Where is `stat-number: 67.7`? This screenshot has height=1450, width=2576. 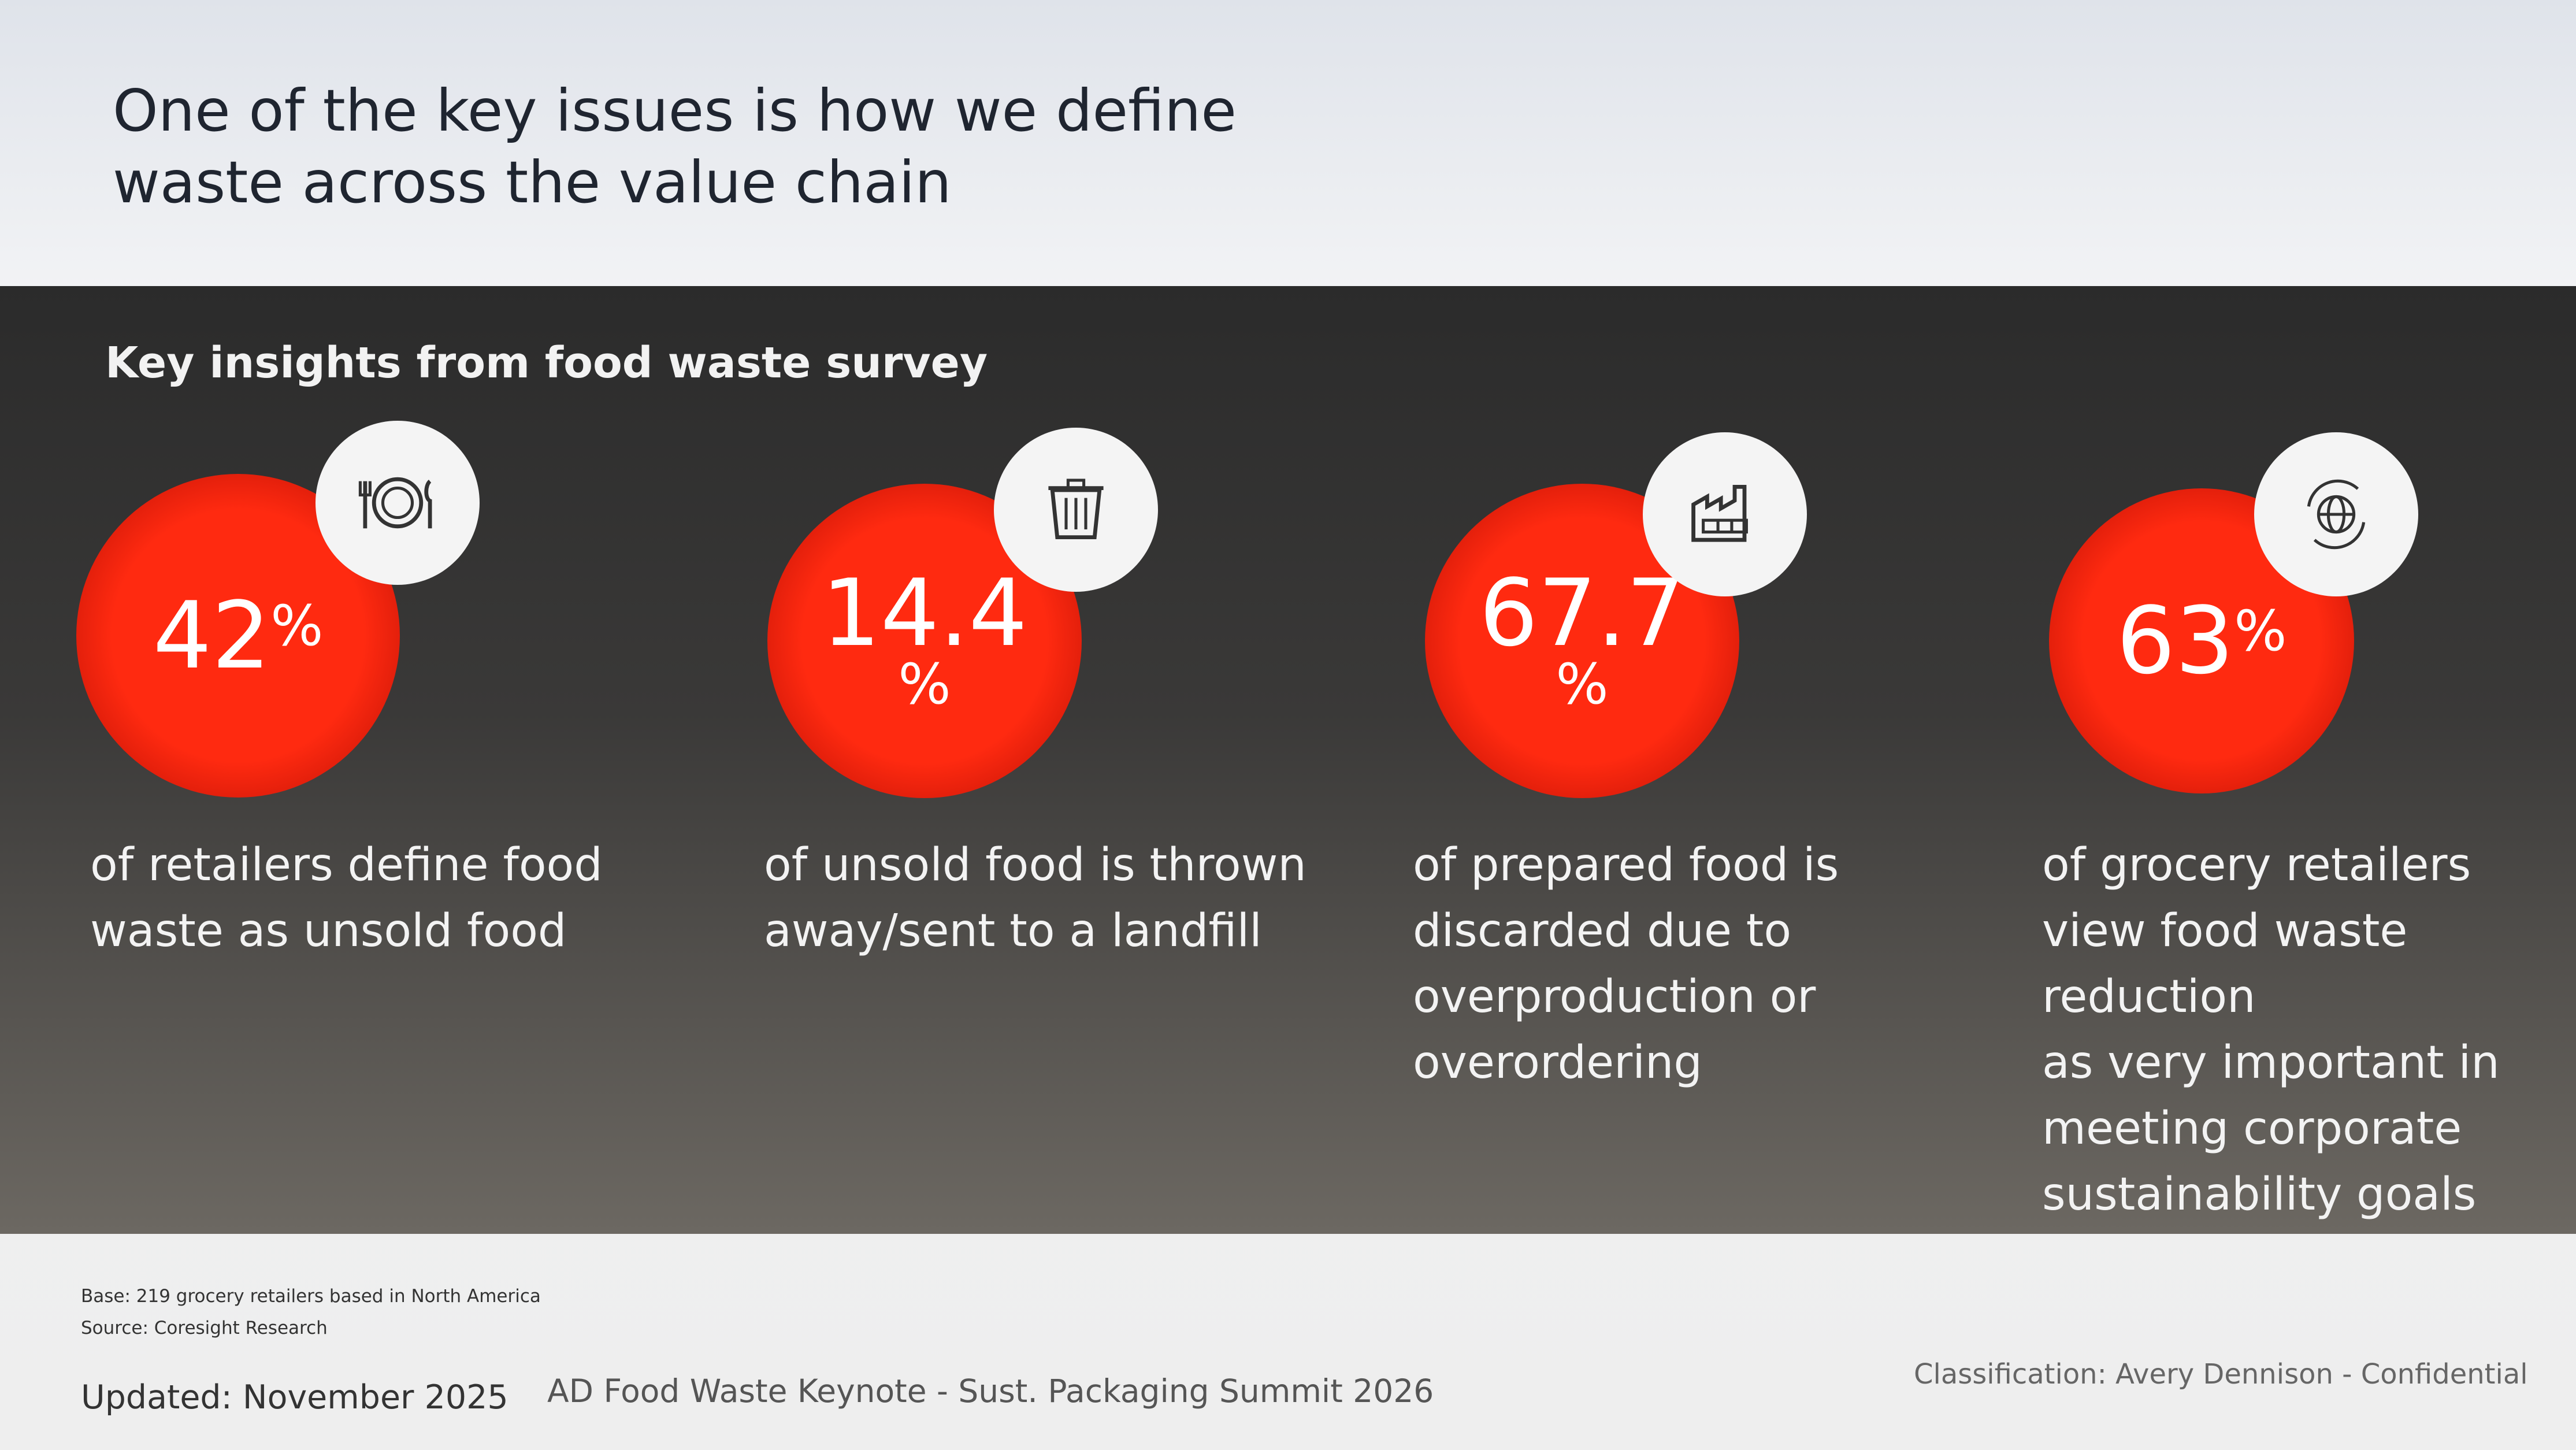 stat-number: 67.7 is located at coordinates (1583, 613).